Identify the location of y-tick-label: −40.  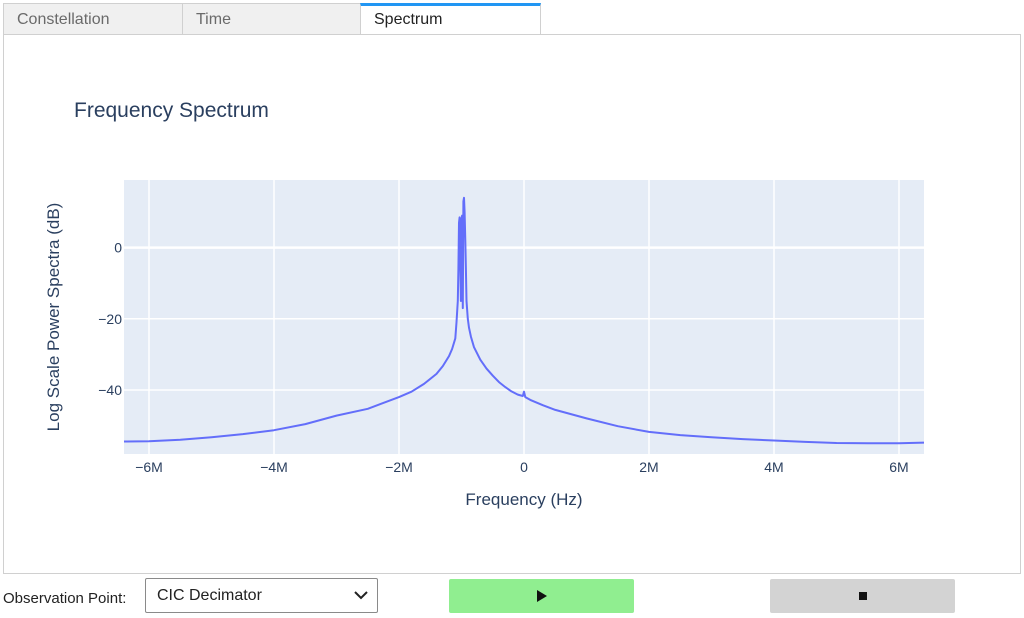
(110, 390).